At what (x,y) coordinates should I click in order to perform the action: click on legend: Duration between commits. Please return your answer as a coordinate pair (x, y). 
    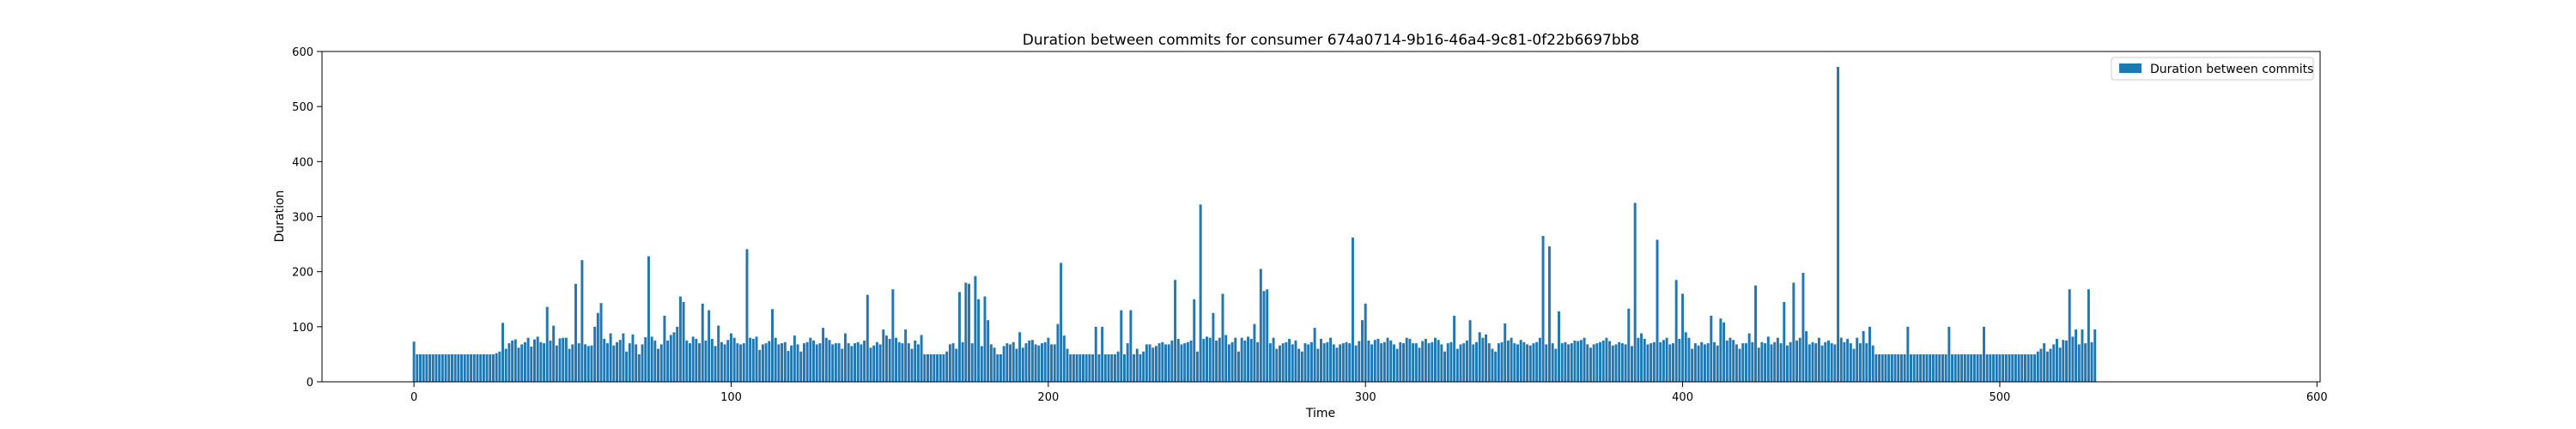
    Looking at the image, I should click on (2212, 69).